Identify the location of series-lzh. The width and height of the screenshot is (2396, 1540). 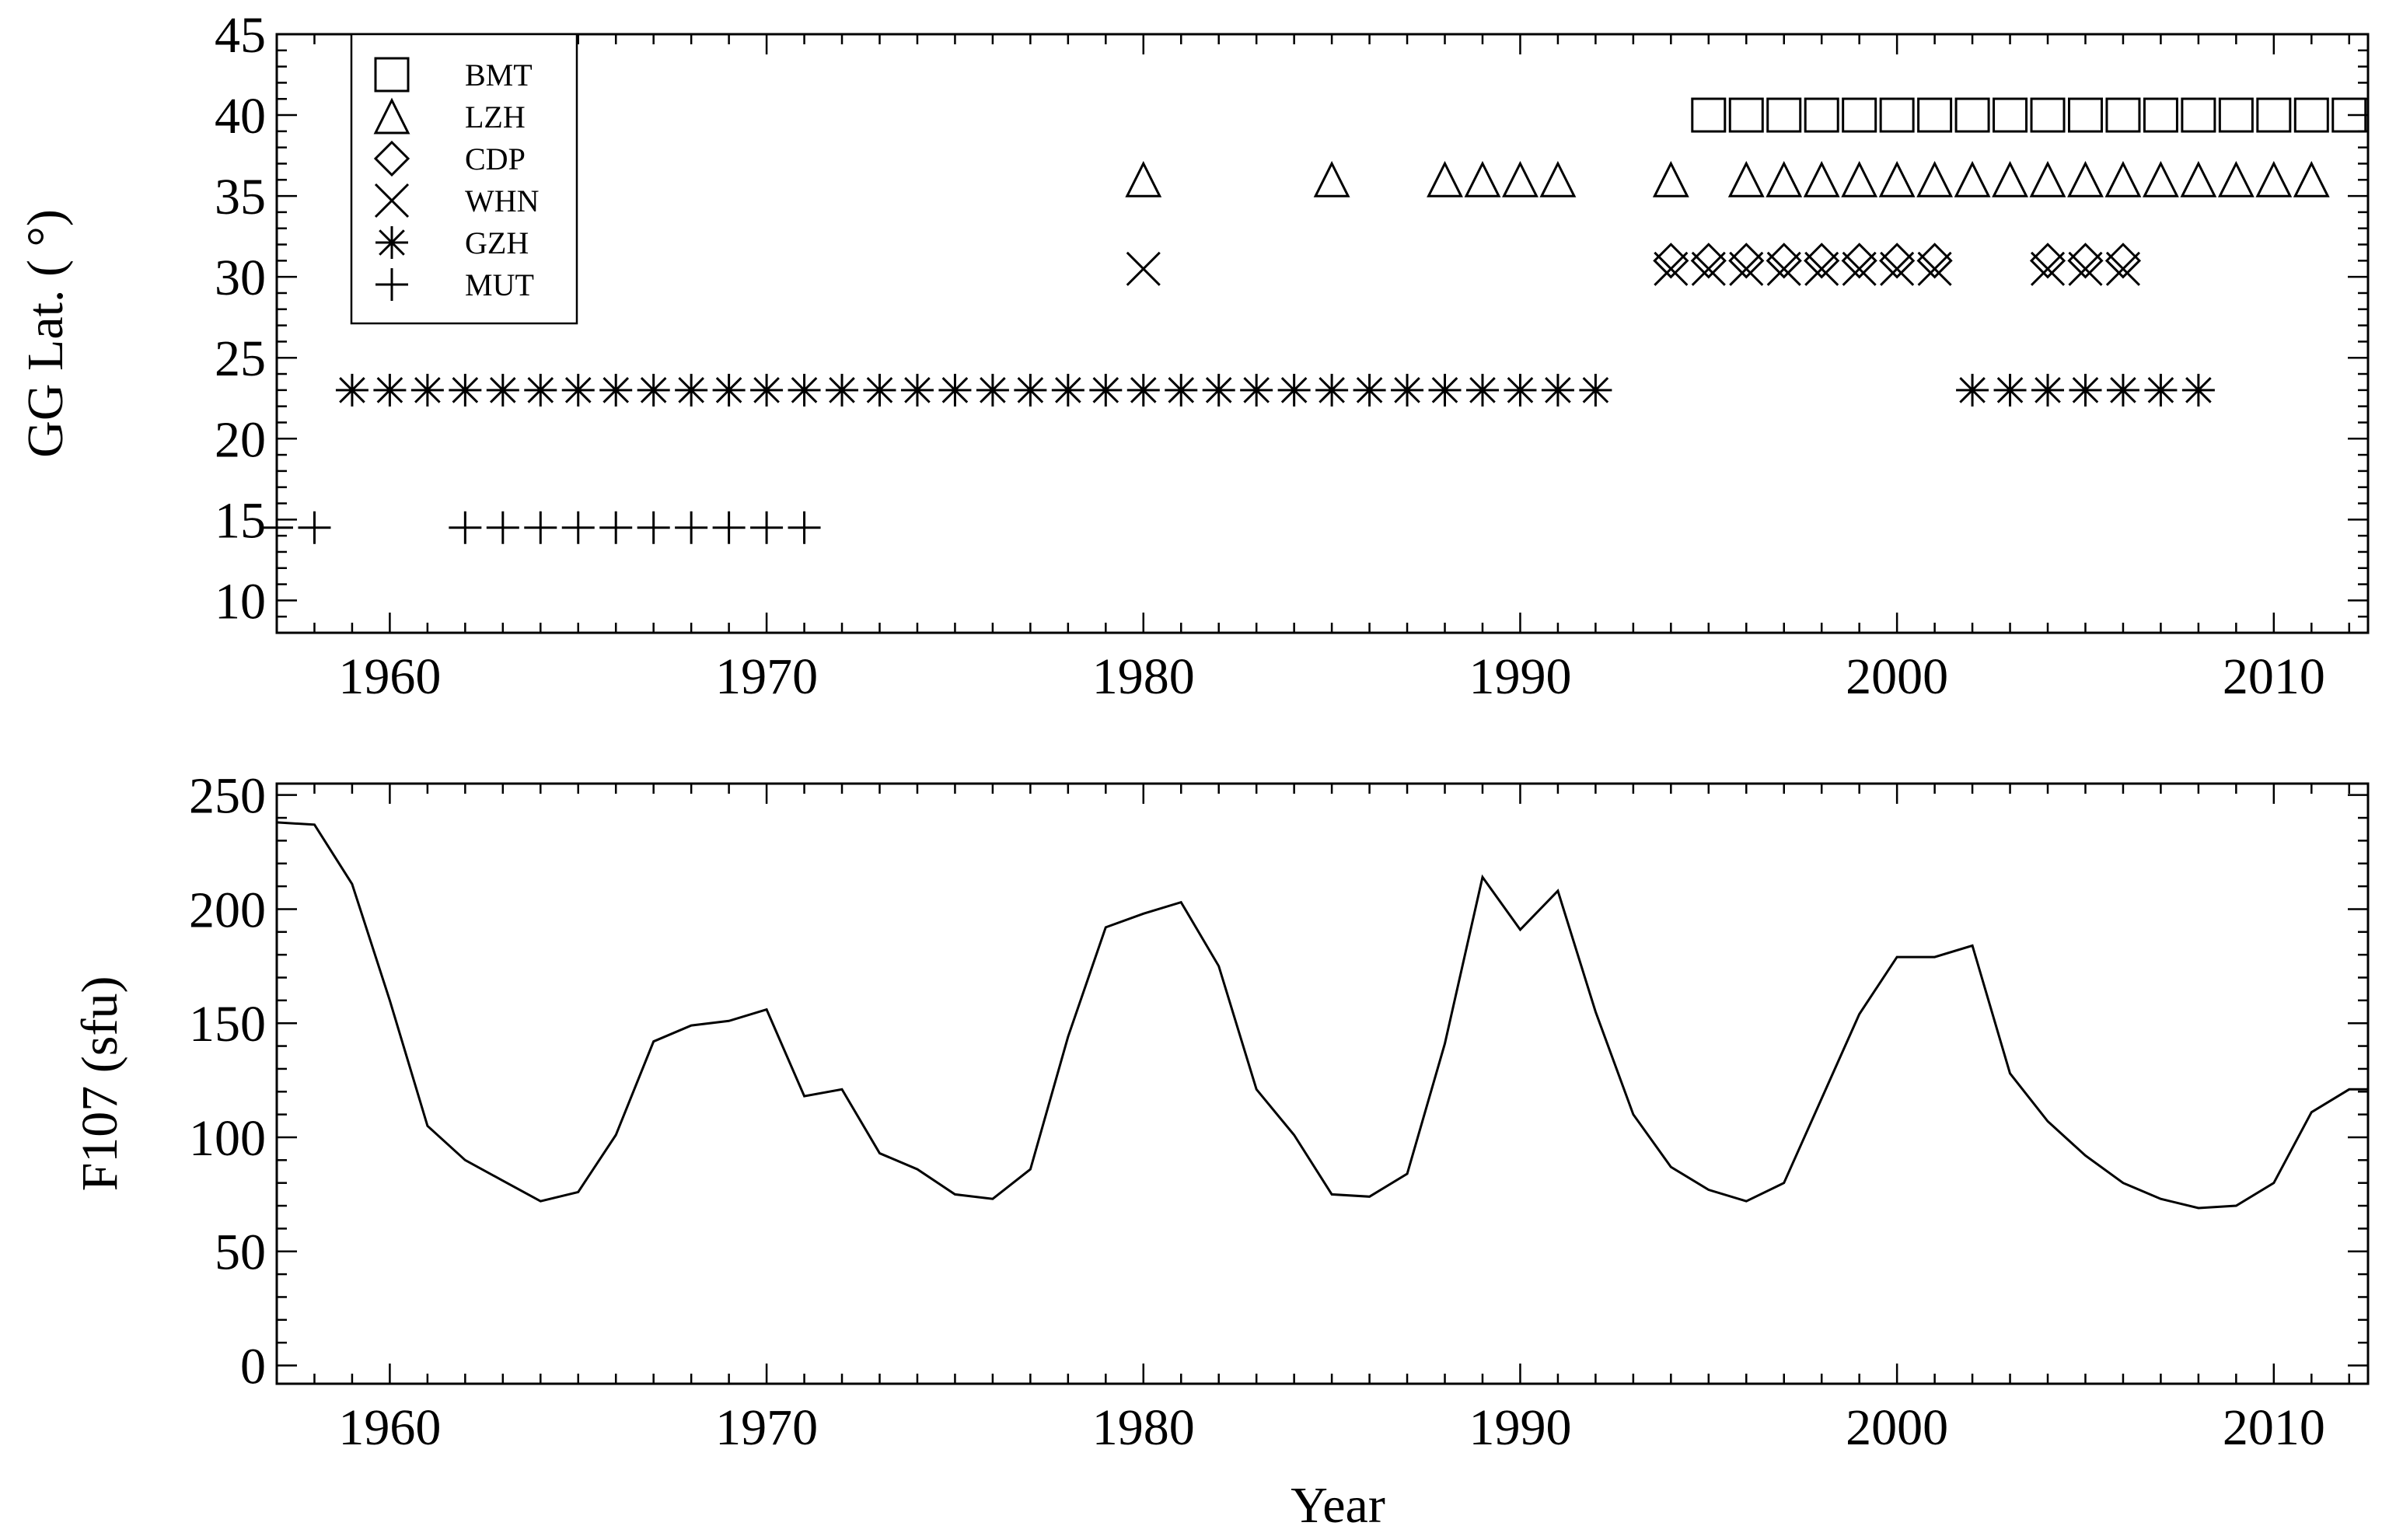
(1727, 178).